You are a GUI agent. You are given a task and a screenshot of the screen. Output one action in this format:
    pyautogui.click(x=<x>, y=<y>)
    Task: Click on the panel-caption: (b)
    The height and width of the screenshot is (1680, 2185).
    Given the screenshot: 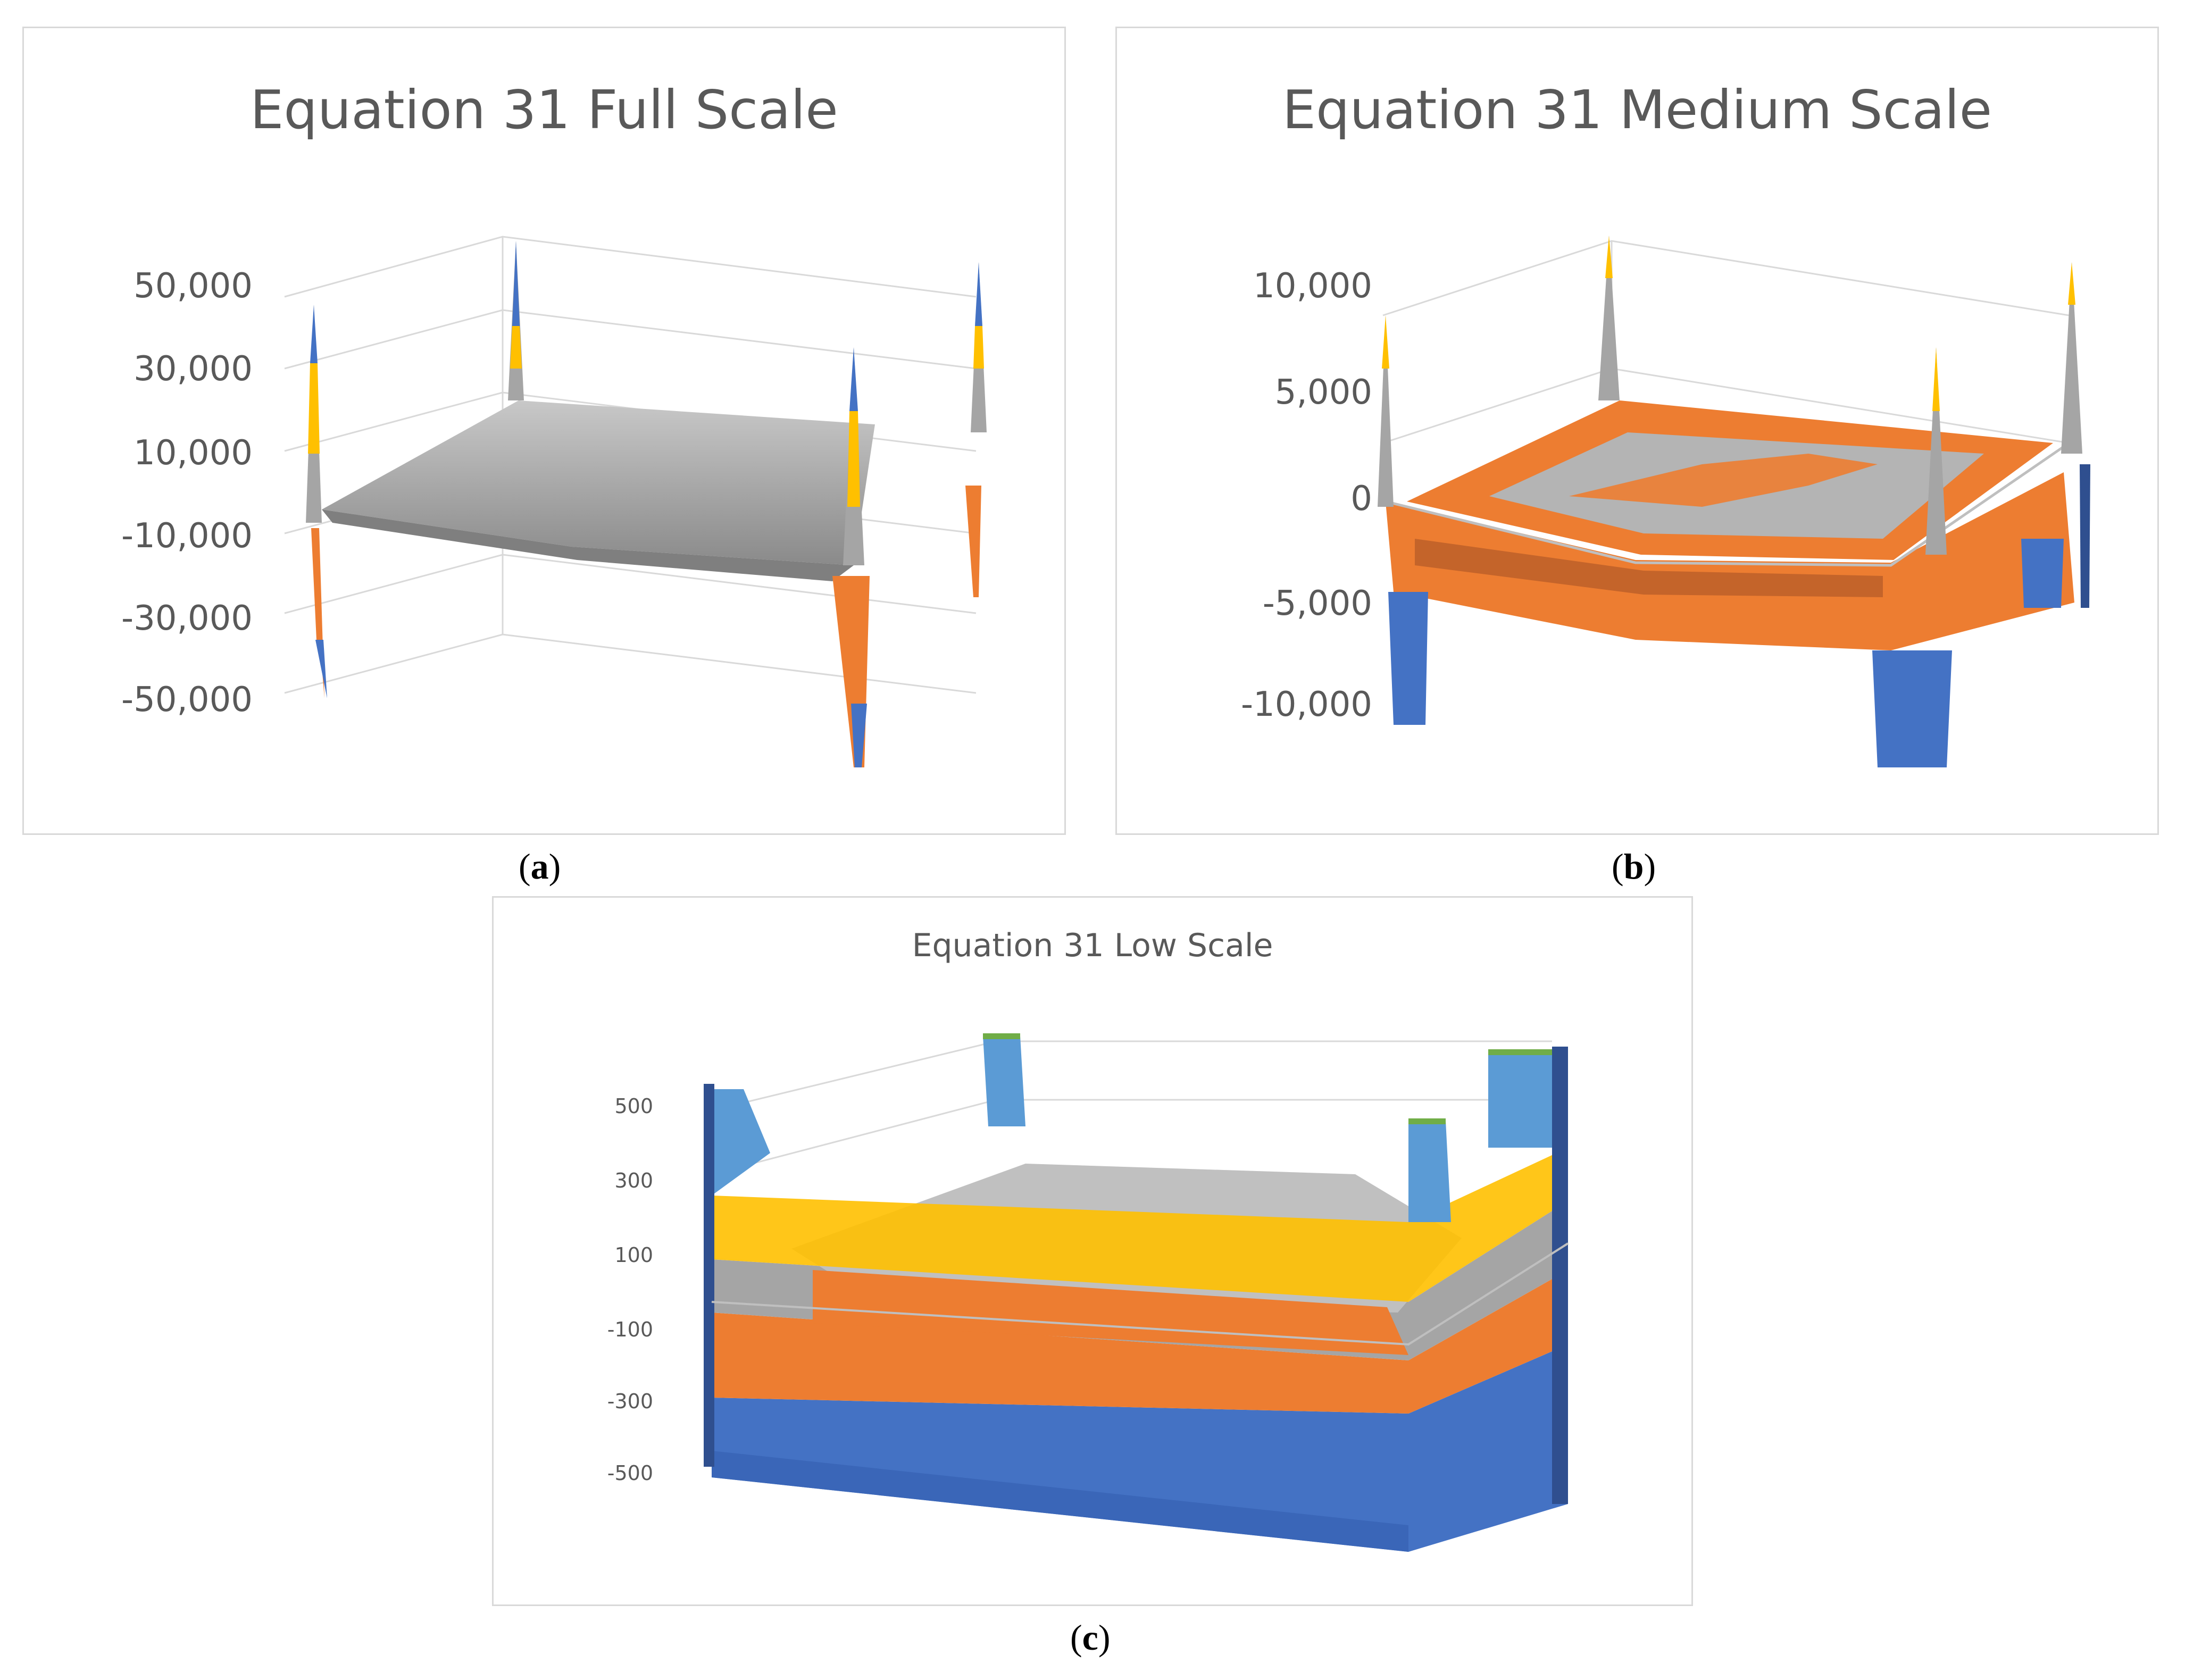 What is the action you would take?
    pyautogui.click(x=1634, y=867)
    